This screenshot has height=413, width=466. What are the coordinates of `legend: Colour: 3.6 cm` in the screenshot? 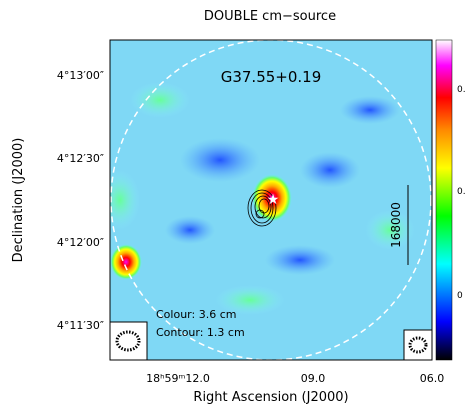 It's located at (196, 314).